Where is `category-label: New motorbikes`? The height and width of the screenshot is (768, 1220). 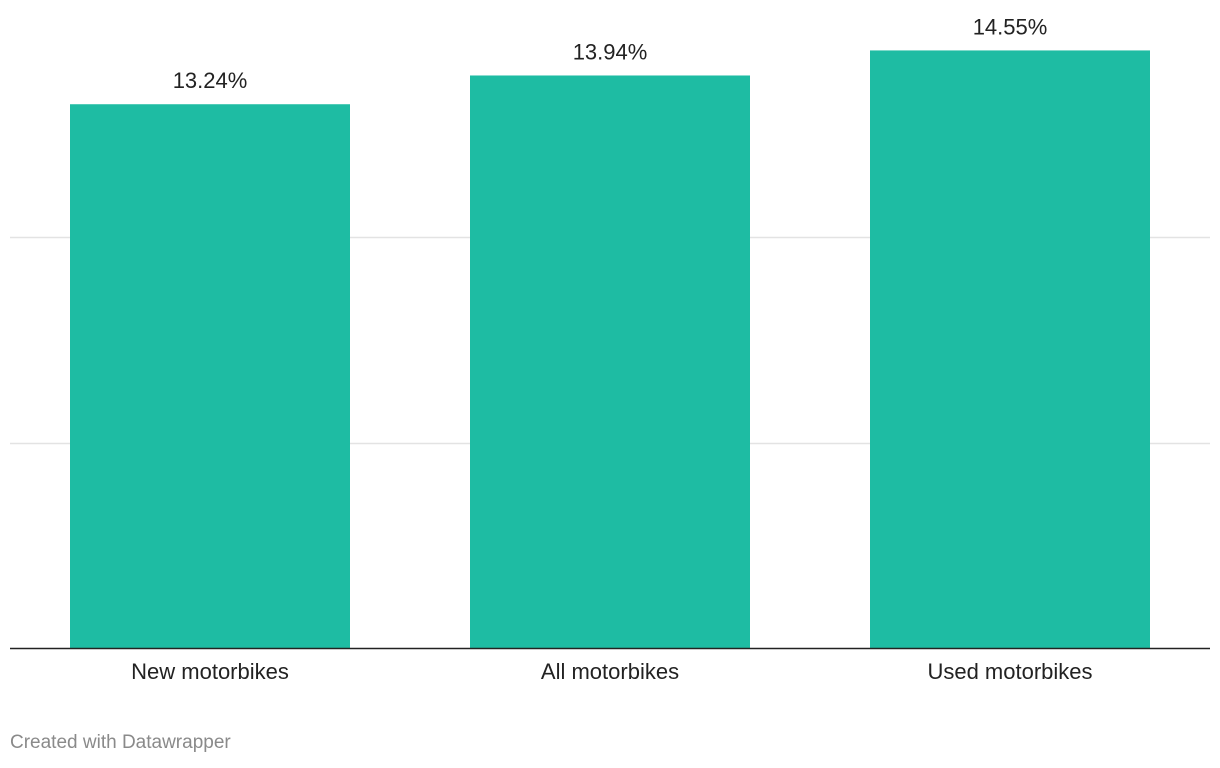 category-label: New motorbikes is located at coordinates (210, 671).